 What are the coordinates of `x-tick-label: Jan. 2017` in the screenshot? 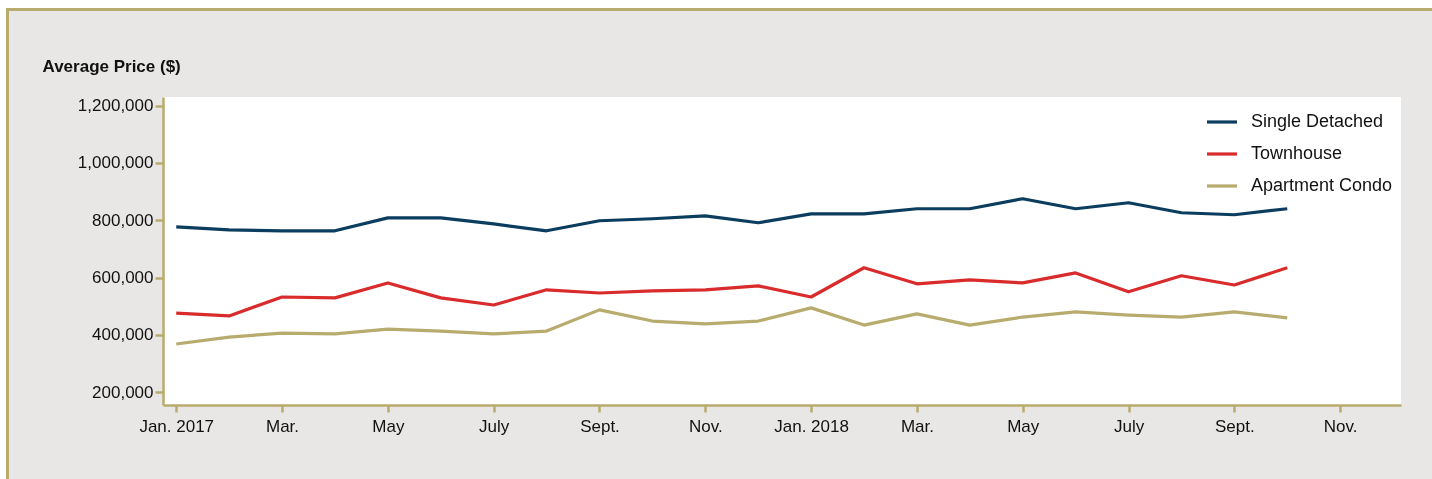 It's located at (177, 426).